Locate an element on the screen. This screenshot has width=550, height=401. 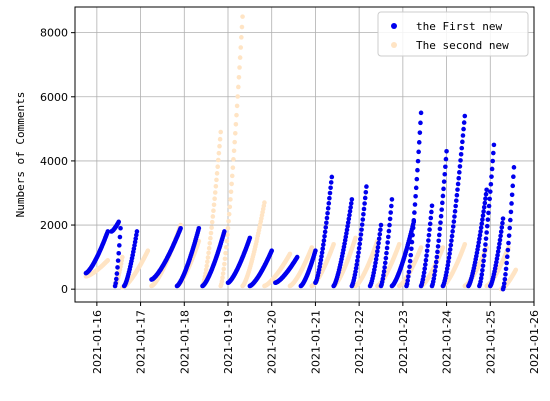
y-tick-label: 4000 is located at coordinates (54, 161).